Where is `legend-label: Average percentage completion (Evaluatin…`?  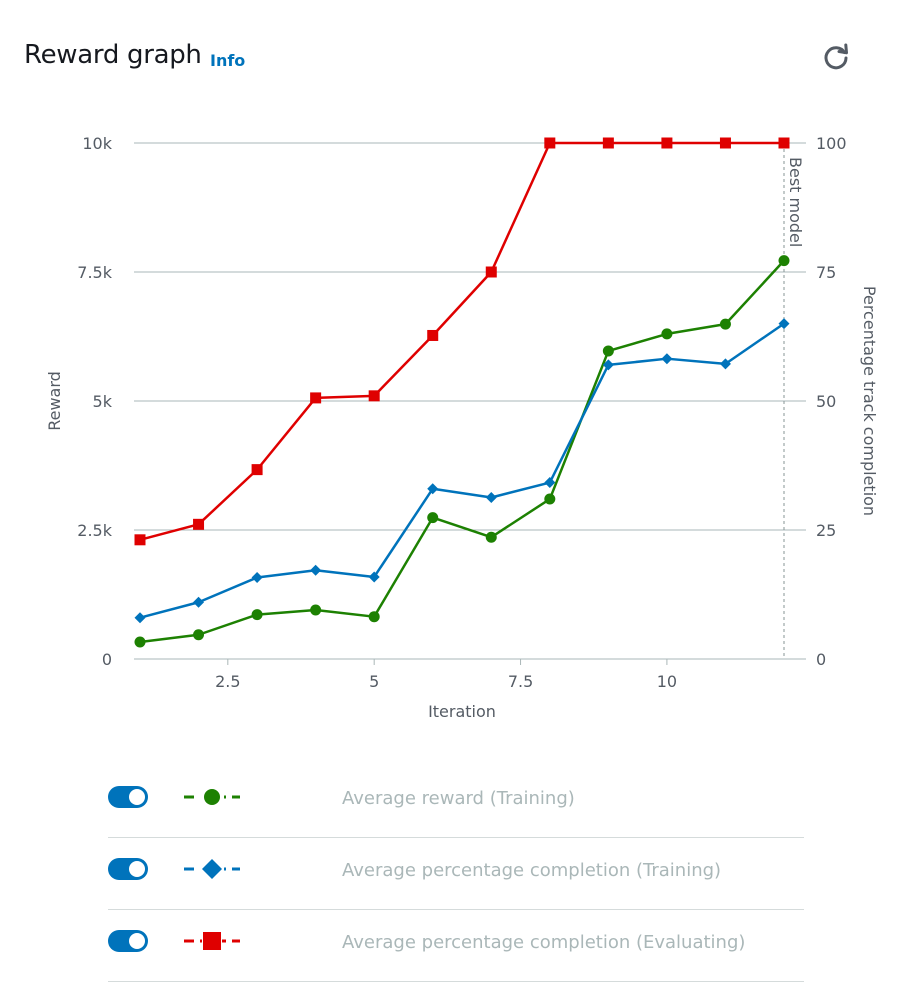 legend-label: Average percentage completion (Evaluatin… is located at coordinates (544, 942).